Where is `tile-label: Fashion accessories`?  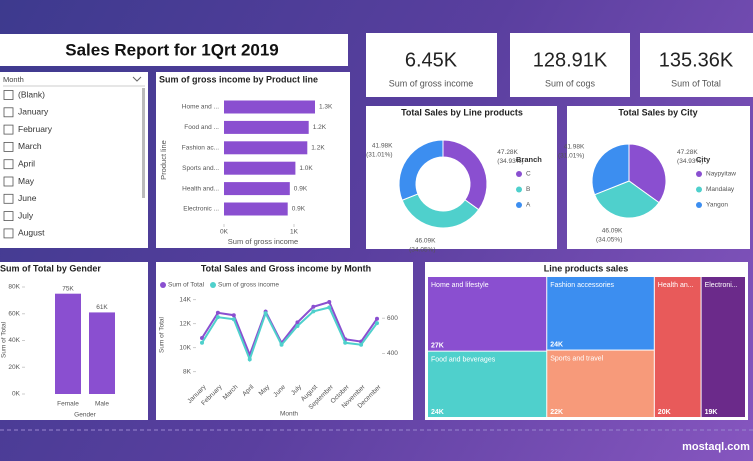
tile-label: Fashion accessories is located at coordinates (582, 285).